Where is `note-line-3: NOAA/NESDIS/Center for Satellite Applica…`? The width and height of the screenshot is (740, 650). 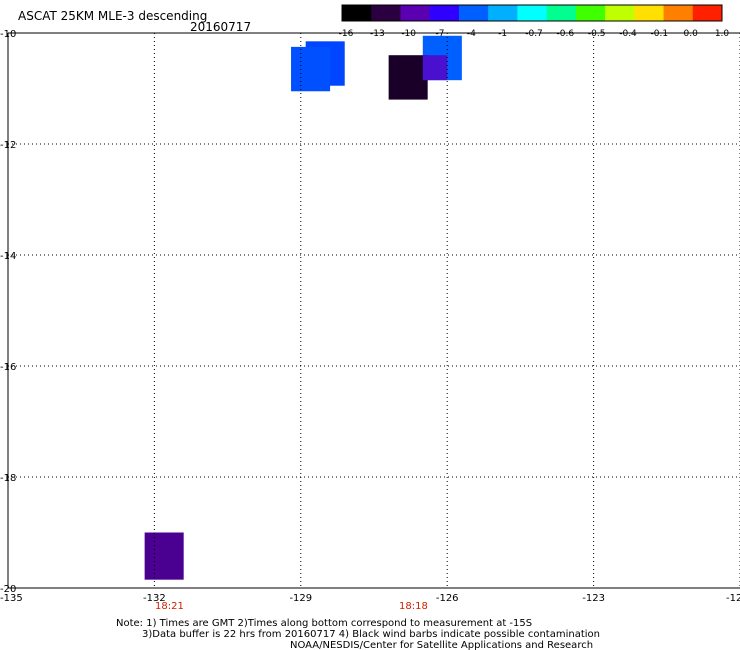 note-line-3: NOAA/NESDIS/Center for Satellite Applica… is located at coordinates (441, 645).